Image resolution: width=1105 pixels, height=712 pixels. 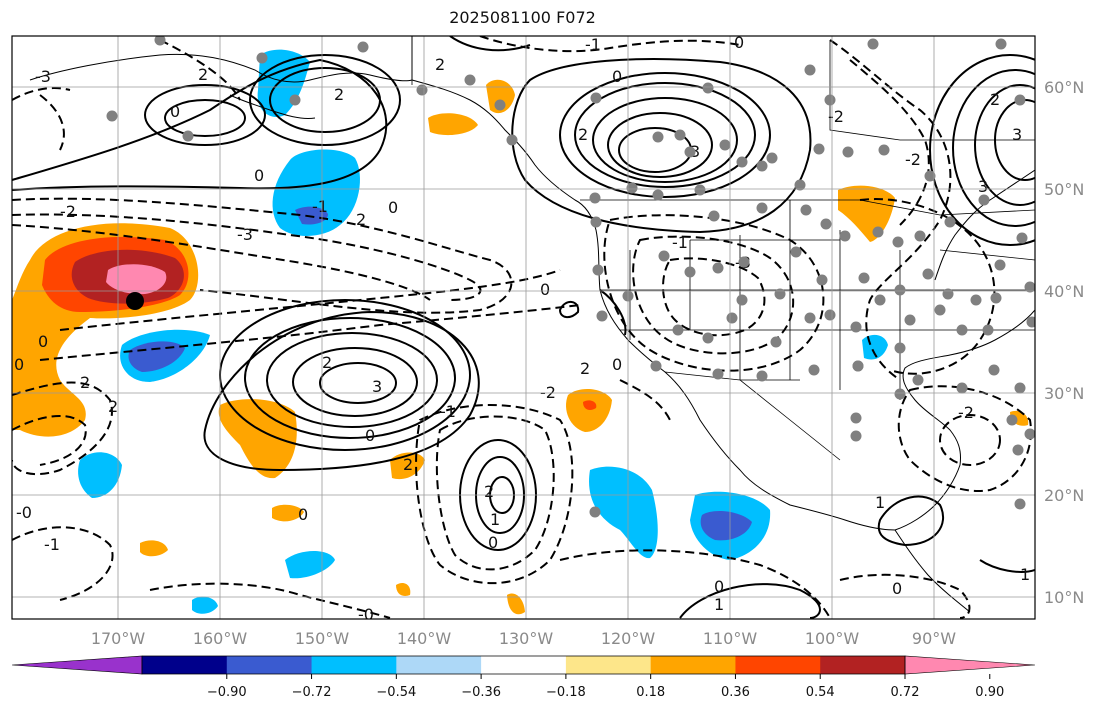 I want to click on colorbar-tick-label: −0.54, so click(x=396, y=692).